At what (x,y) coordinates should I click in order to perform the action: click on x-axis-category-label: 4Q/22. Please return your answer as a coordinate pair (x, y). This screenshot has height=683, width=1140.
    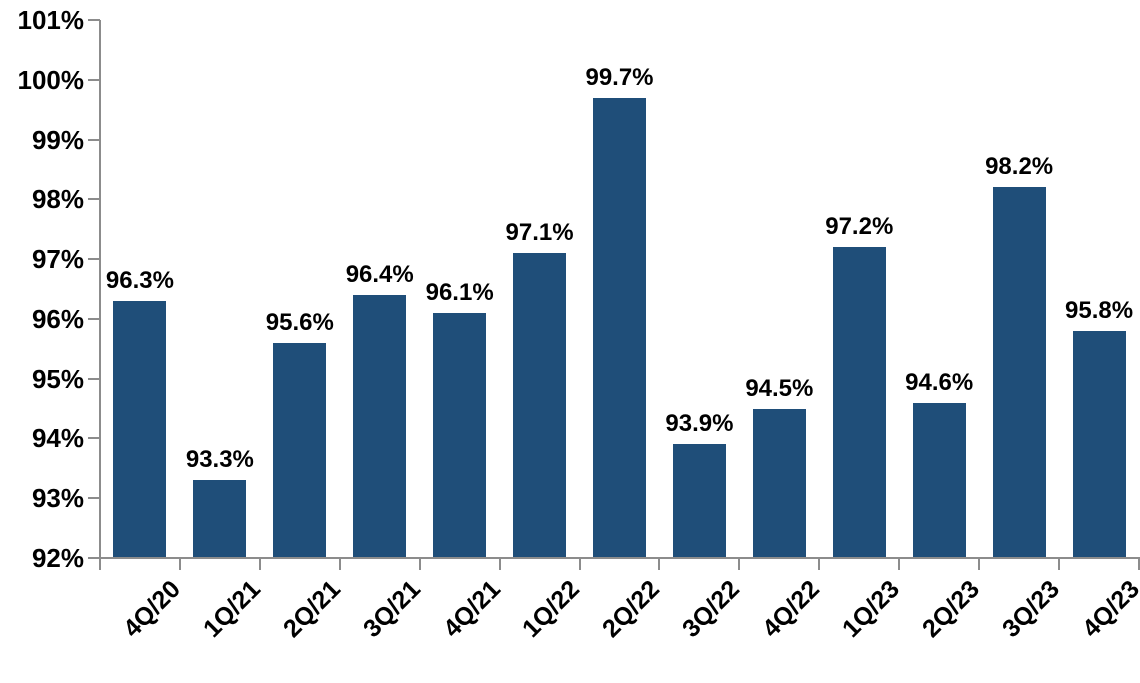
    Looking at the image, I should click on (791, 609).